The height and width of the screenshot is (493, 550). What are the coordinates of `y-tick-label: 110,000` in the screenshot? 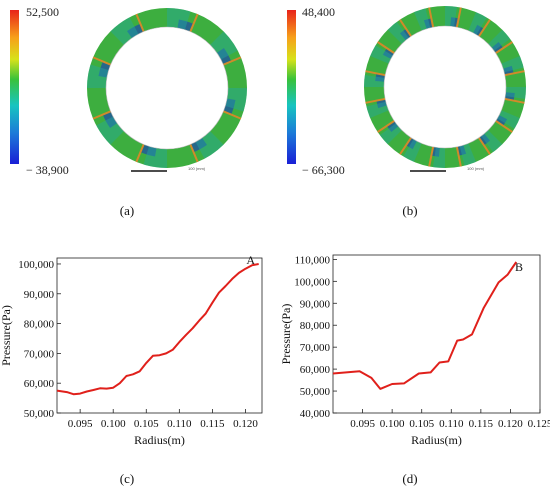 It's located at (313, 260).